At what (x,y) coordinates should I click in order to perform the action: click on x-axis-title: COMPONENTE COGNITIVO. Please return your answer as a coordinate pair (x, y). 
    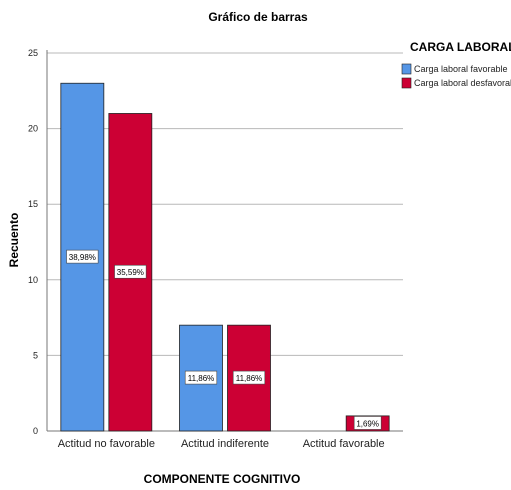
    Looking at the image, I should click on (222, 478).